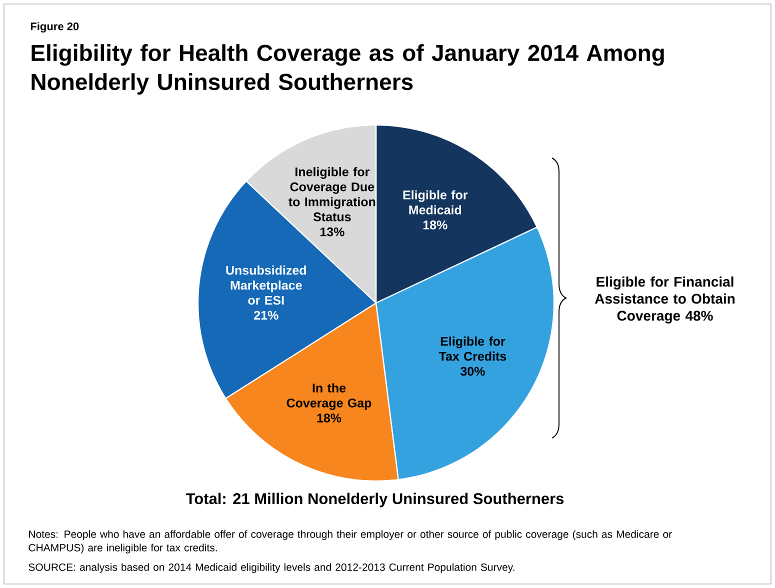  I want to click on source-note: SOURCE: analysis based on 2014 Medicaid eligibility levels and 2012-2013 Current Population Survey., so click(271, 568).